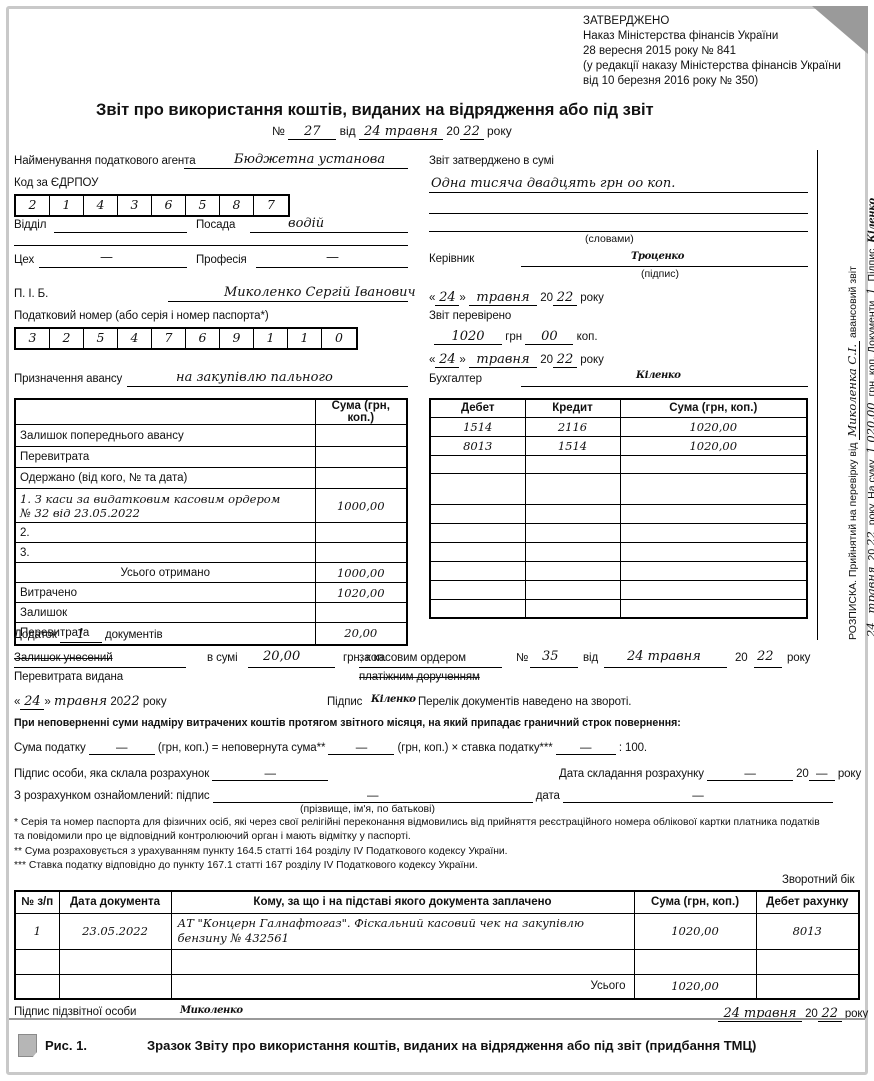 Image resolution: width=874 pixels, height=1081 pixels. I want to click on shop-rule, so click(113, 267).